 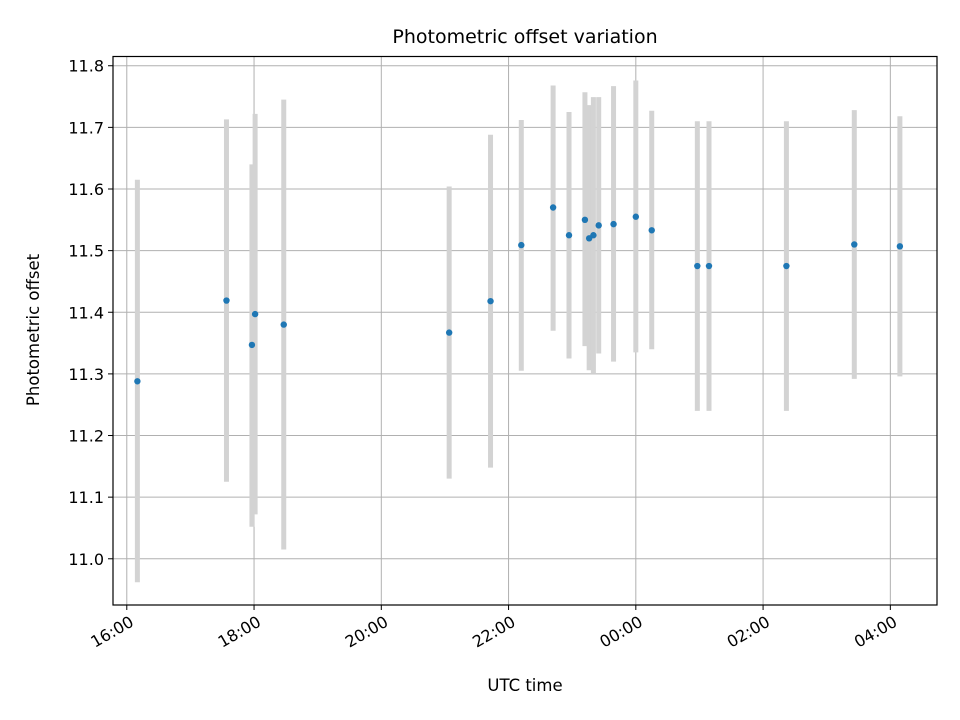 I want to click on y-tick-label: 11.5, so click(x=86, y=251).